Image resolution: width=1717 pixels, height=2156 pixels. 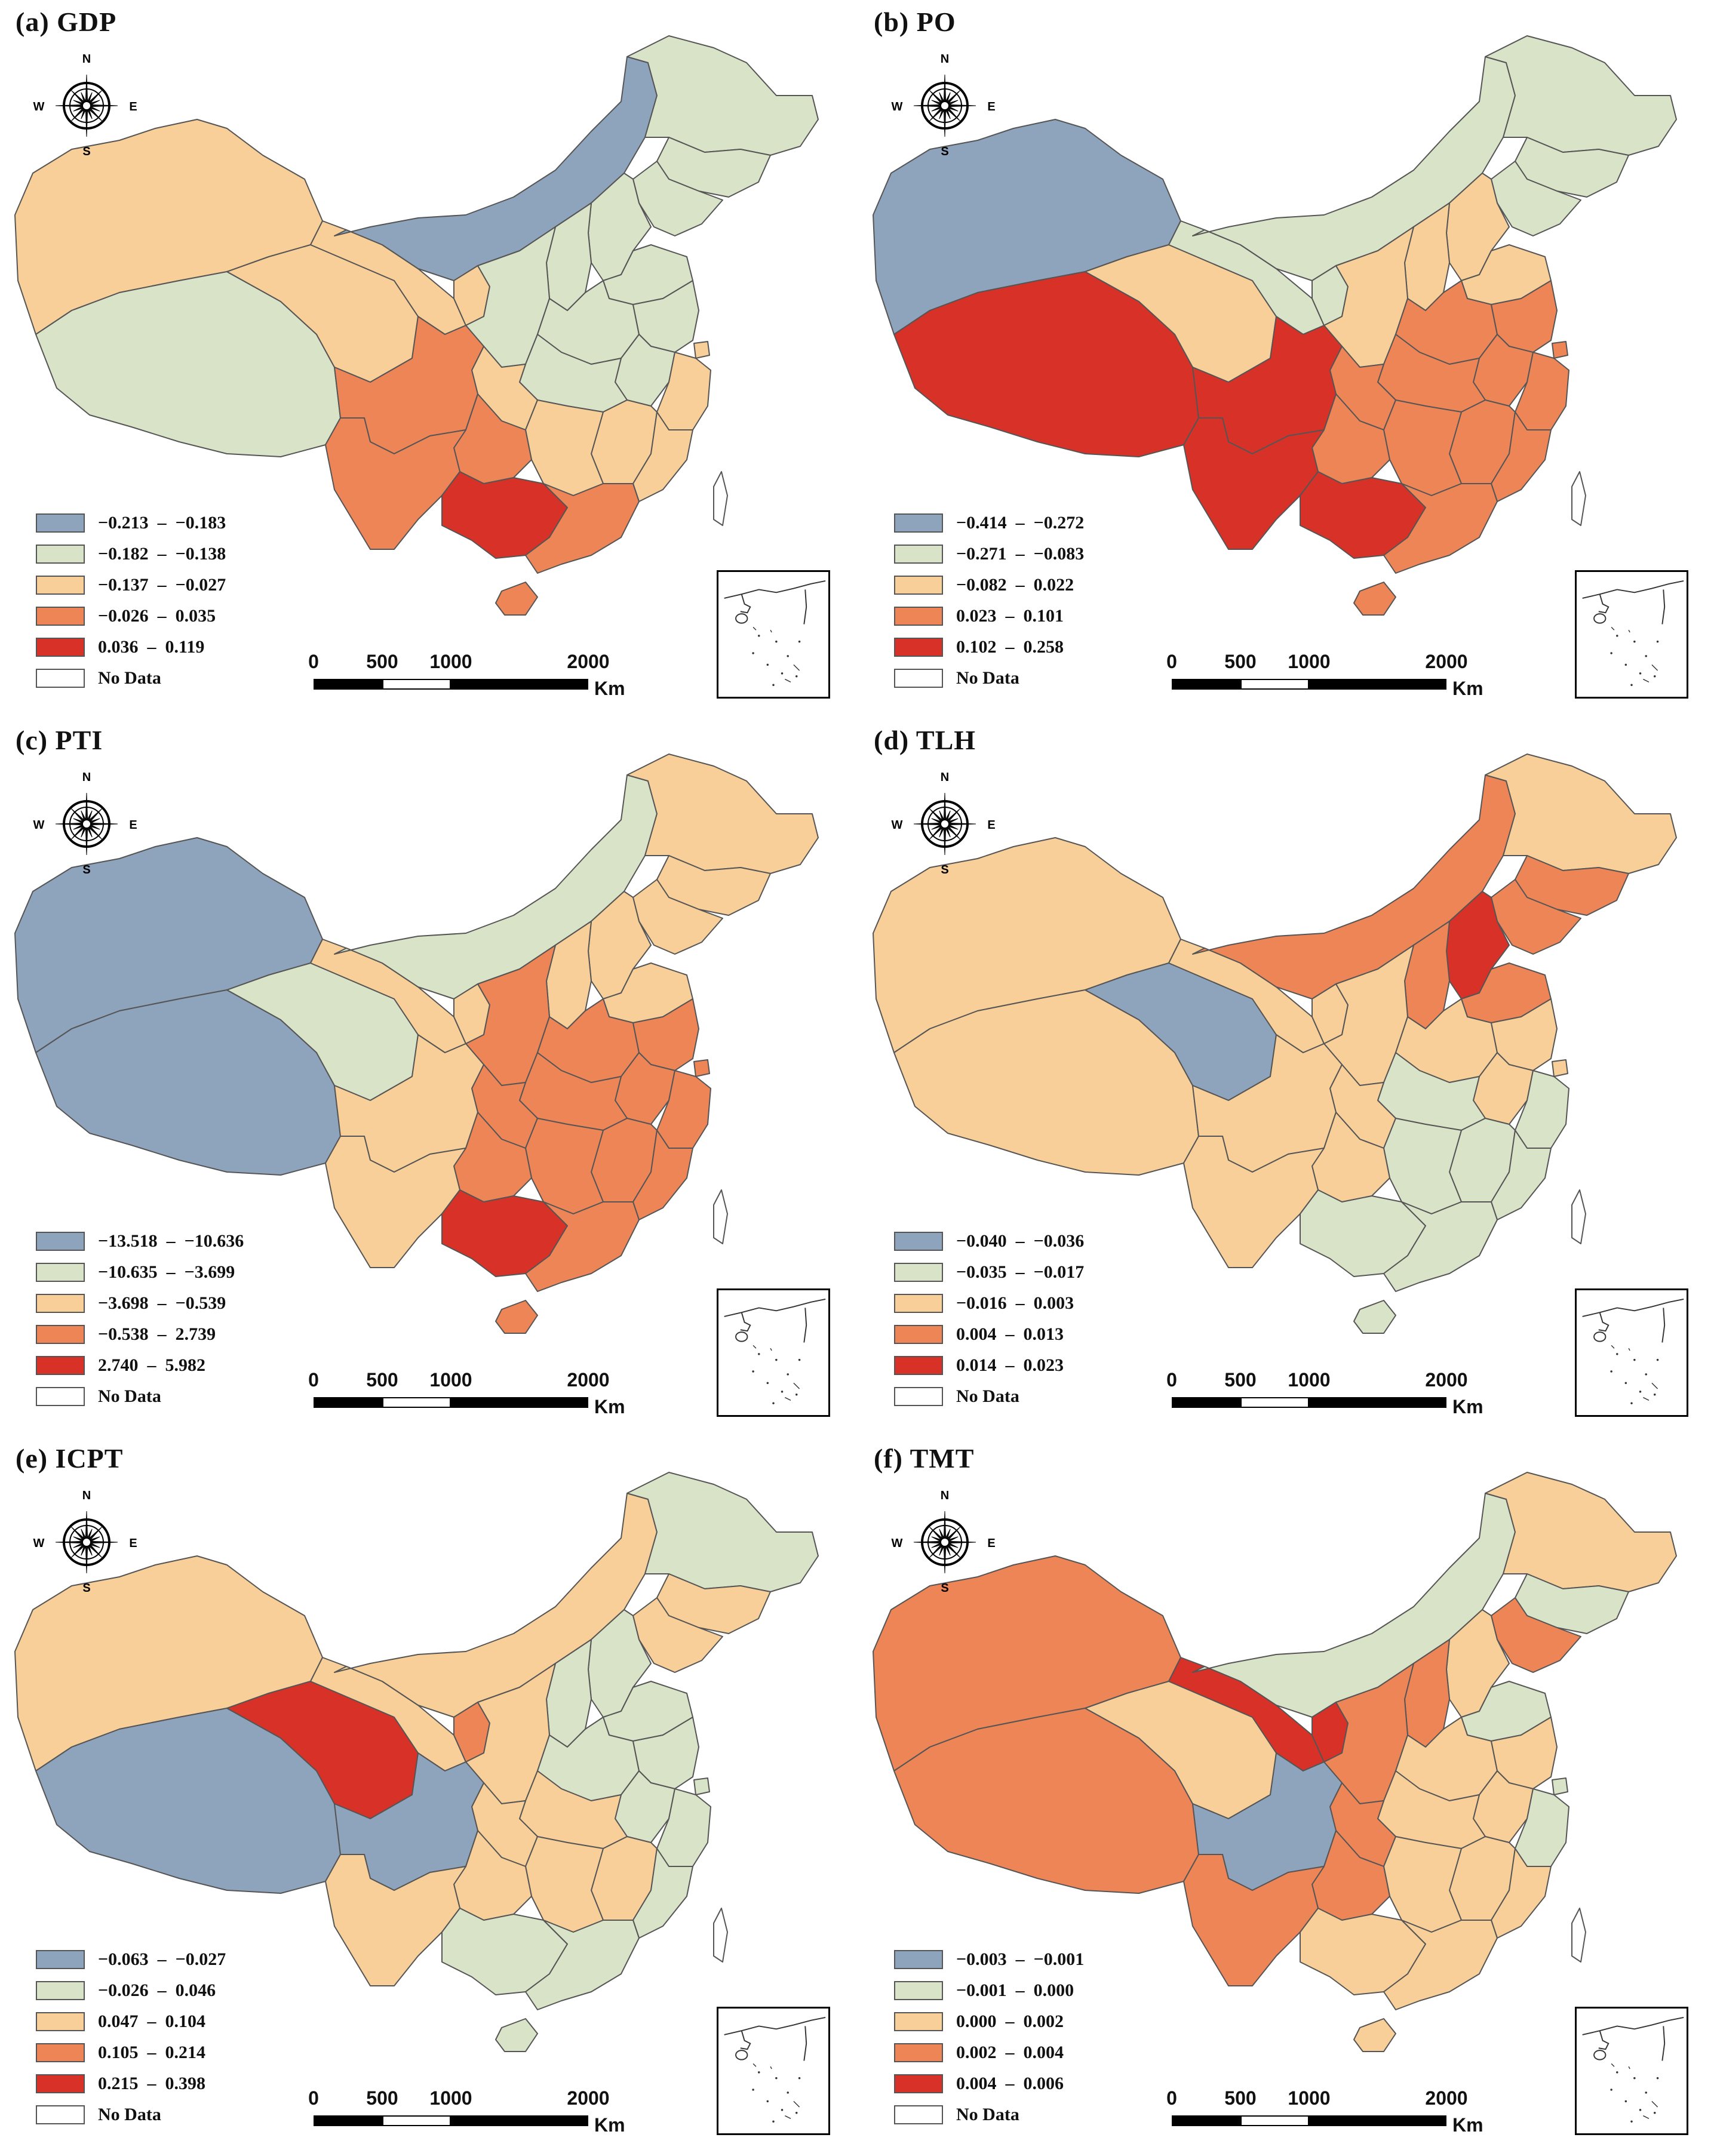 What do you see at coordinates (162, 523) in the screenshot?
I see `legend-label: −0.213 – −0.183` at bounding box center [162, 523].